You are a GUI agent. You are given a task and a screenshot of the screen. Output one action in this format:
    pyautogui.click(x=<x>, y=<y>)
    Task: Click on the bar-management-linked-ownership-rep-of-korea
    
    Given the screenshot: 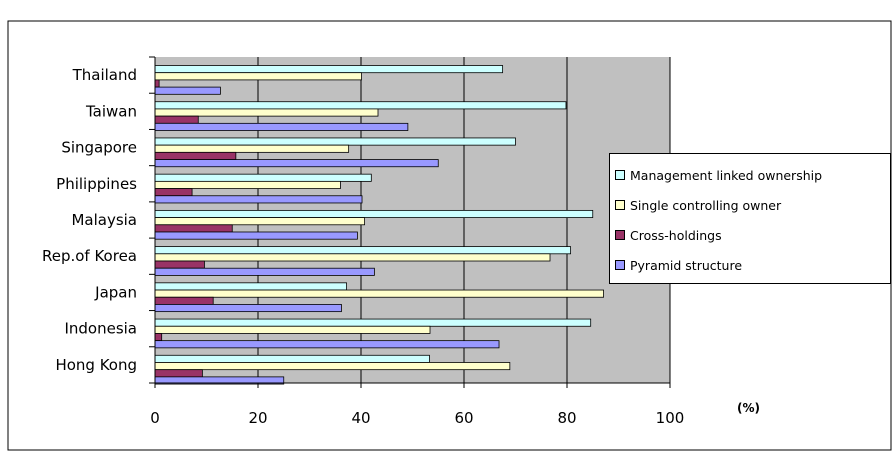 What is the action you would take?
    pyautogui.click(x=363, y=250)
    